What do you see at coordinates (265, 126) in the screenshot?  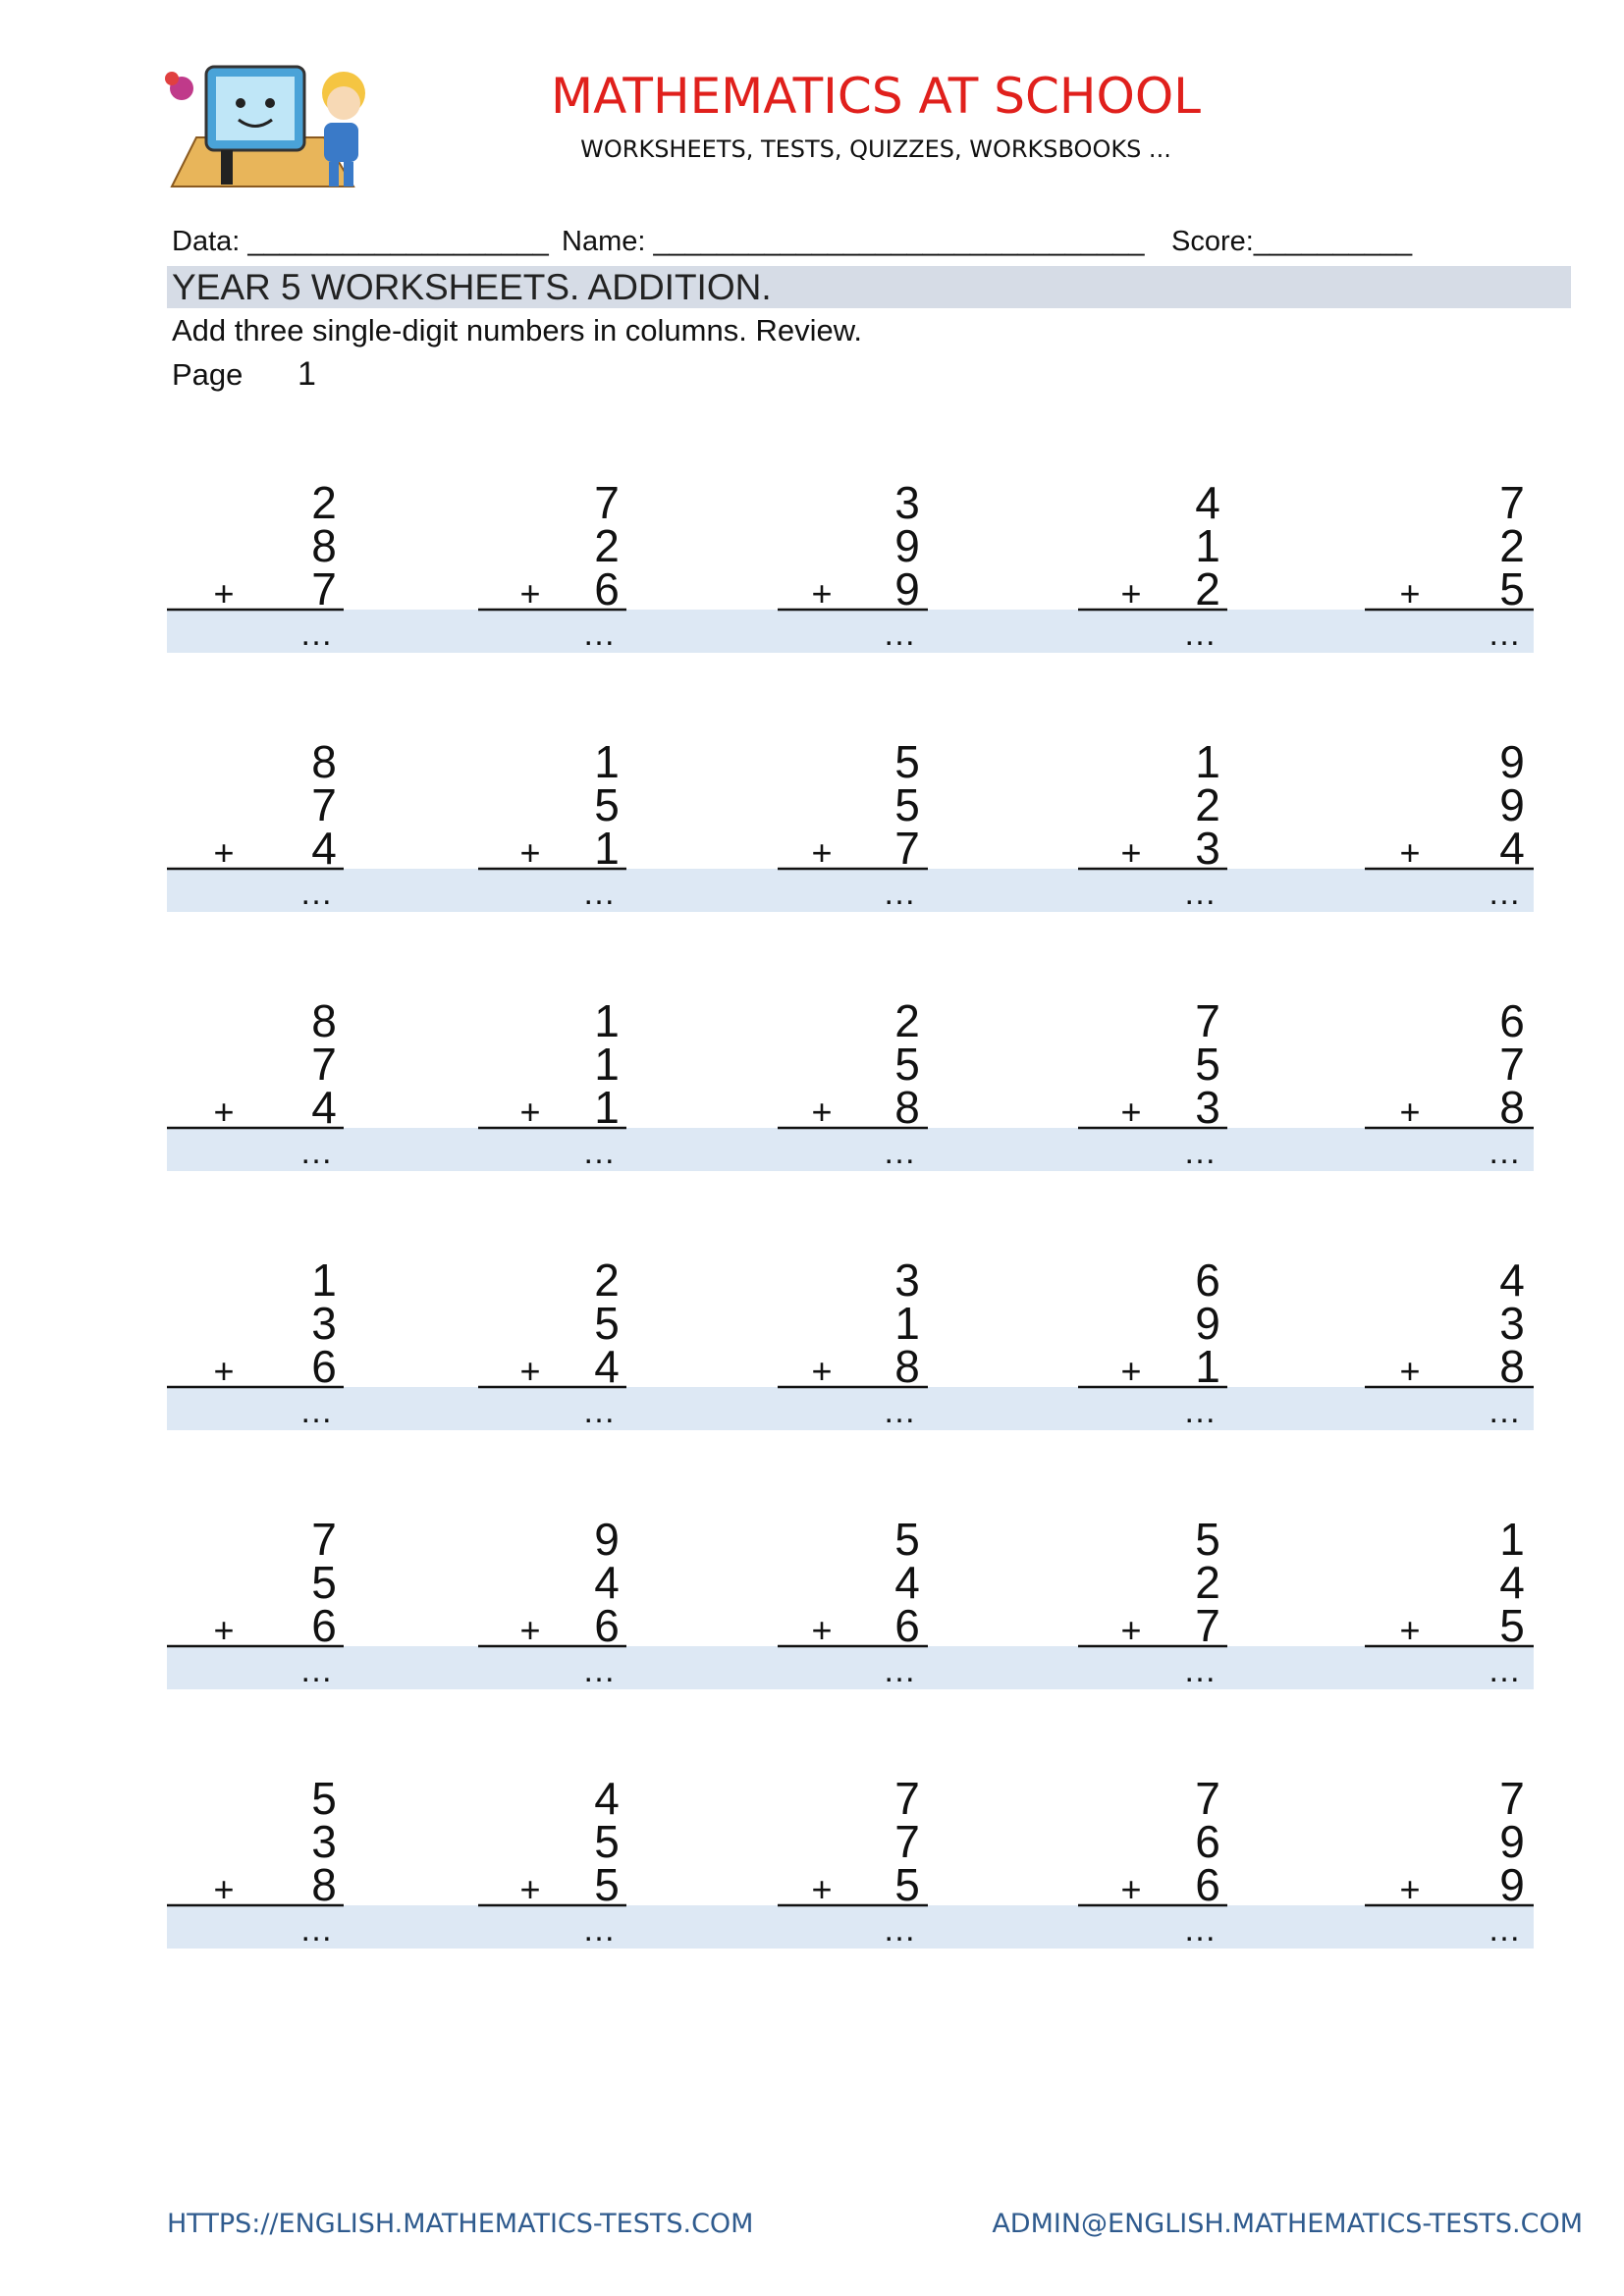 I see `logo` at bounding box center [265, 126].